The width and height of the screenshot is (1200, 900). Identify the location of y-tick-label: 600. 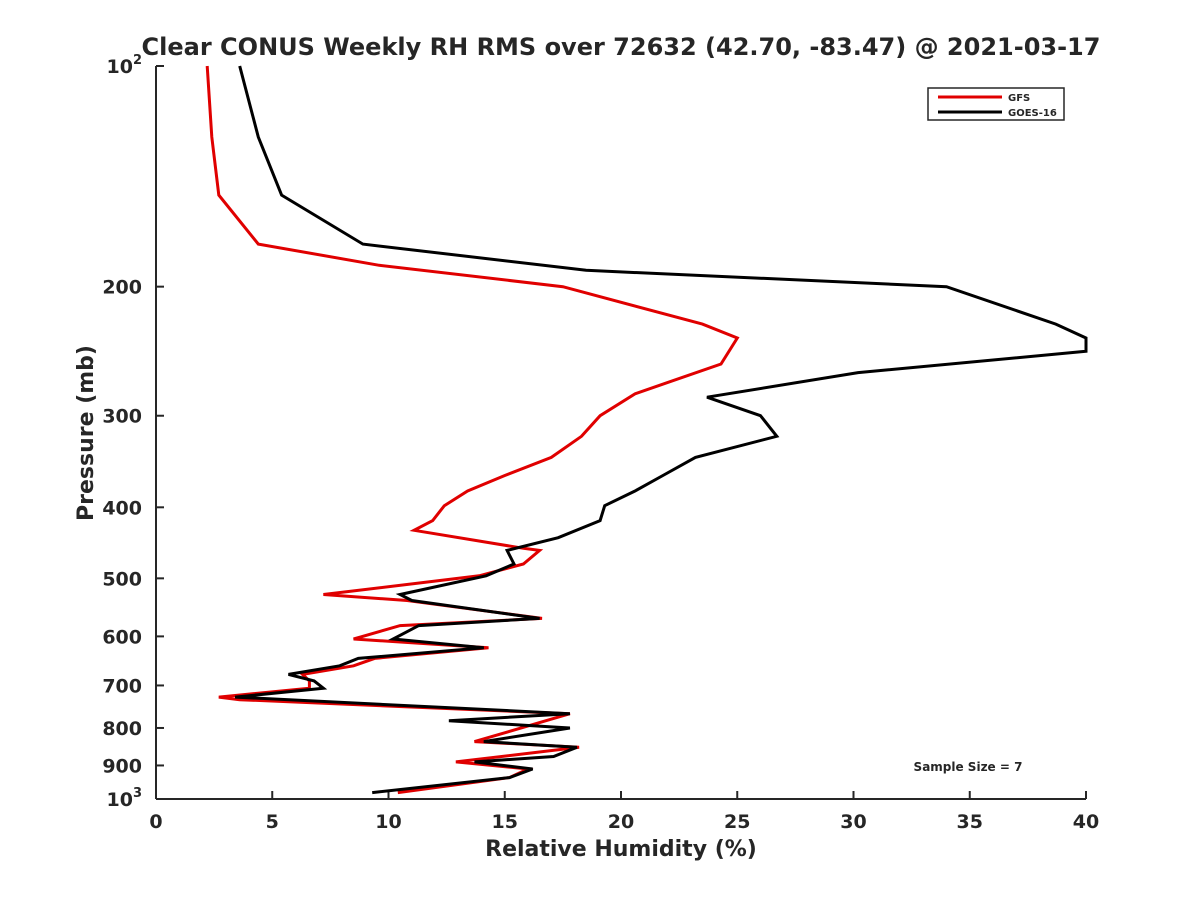
(122, 637).